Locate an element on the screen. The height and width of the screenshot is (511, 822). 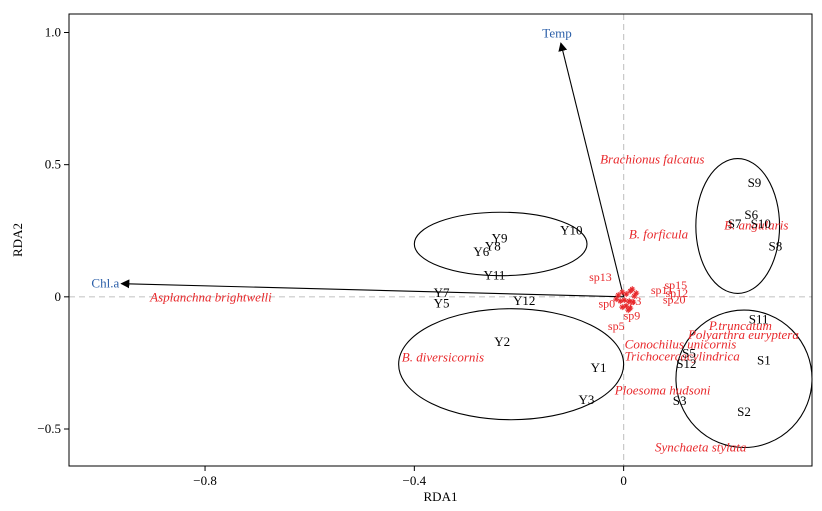
env-label-chl-a: Chl.a is located at coordinates (105, 282).